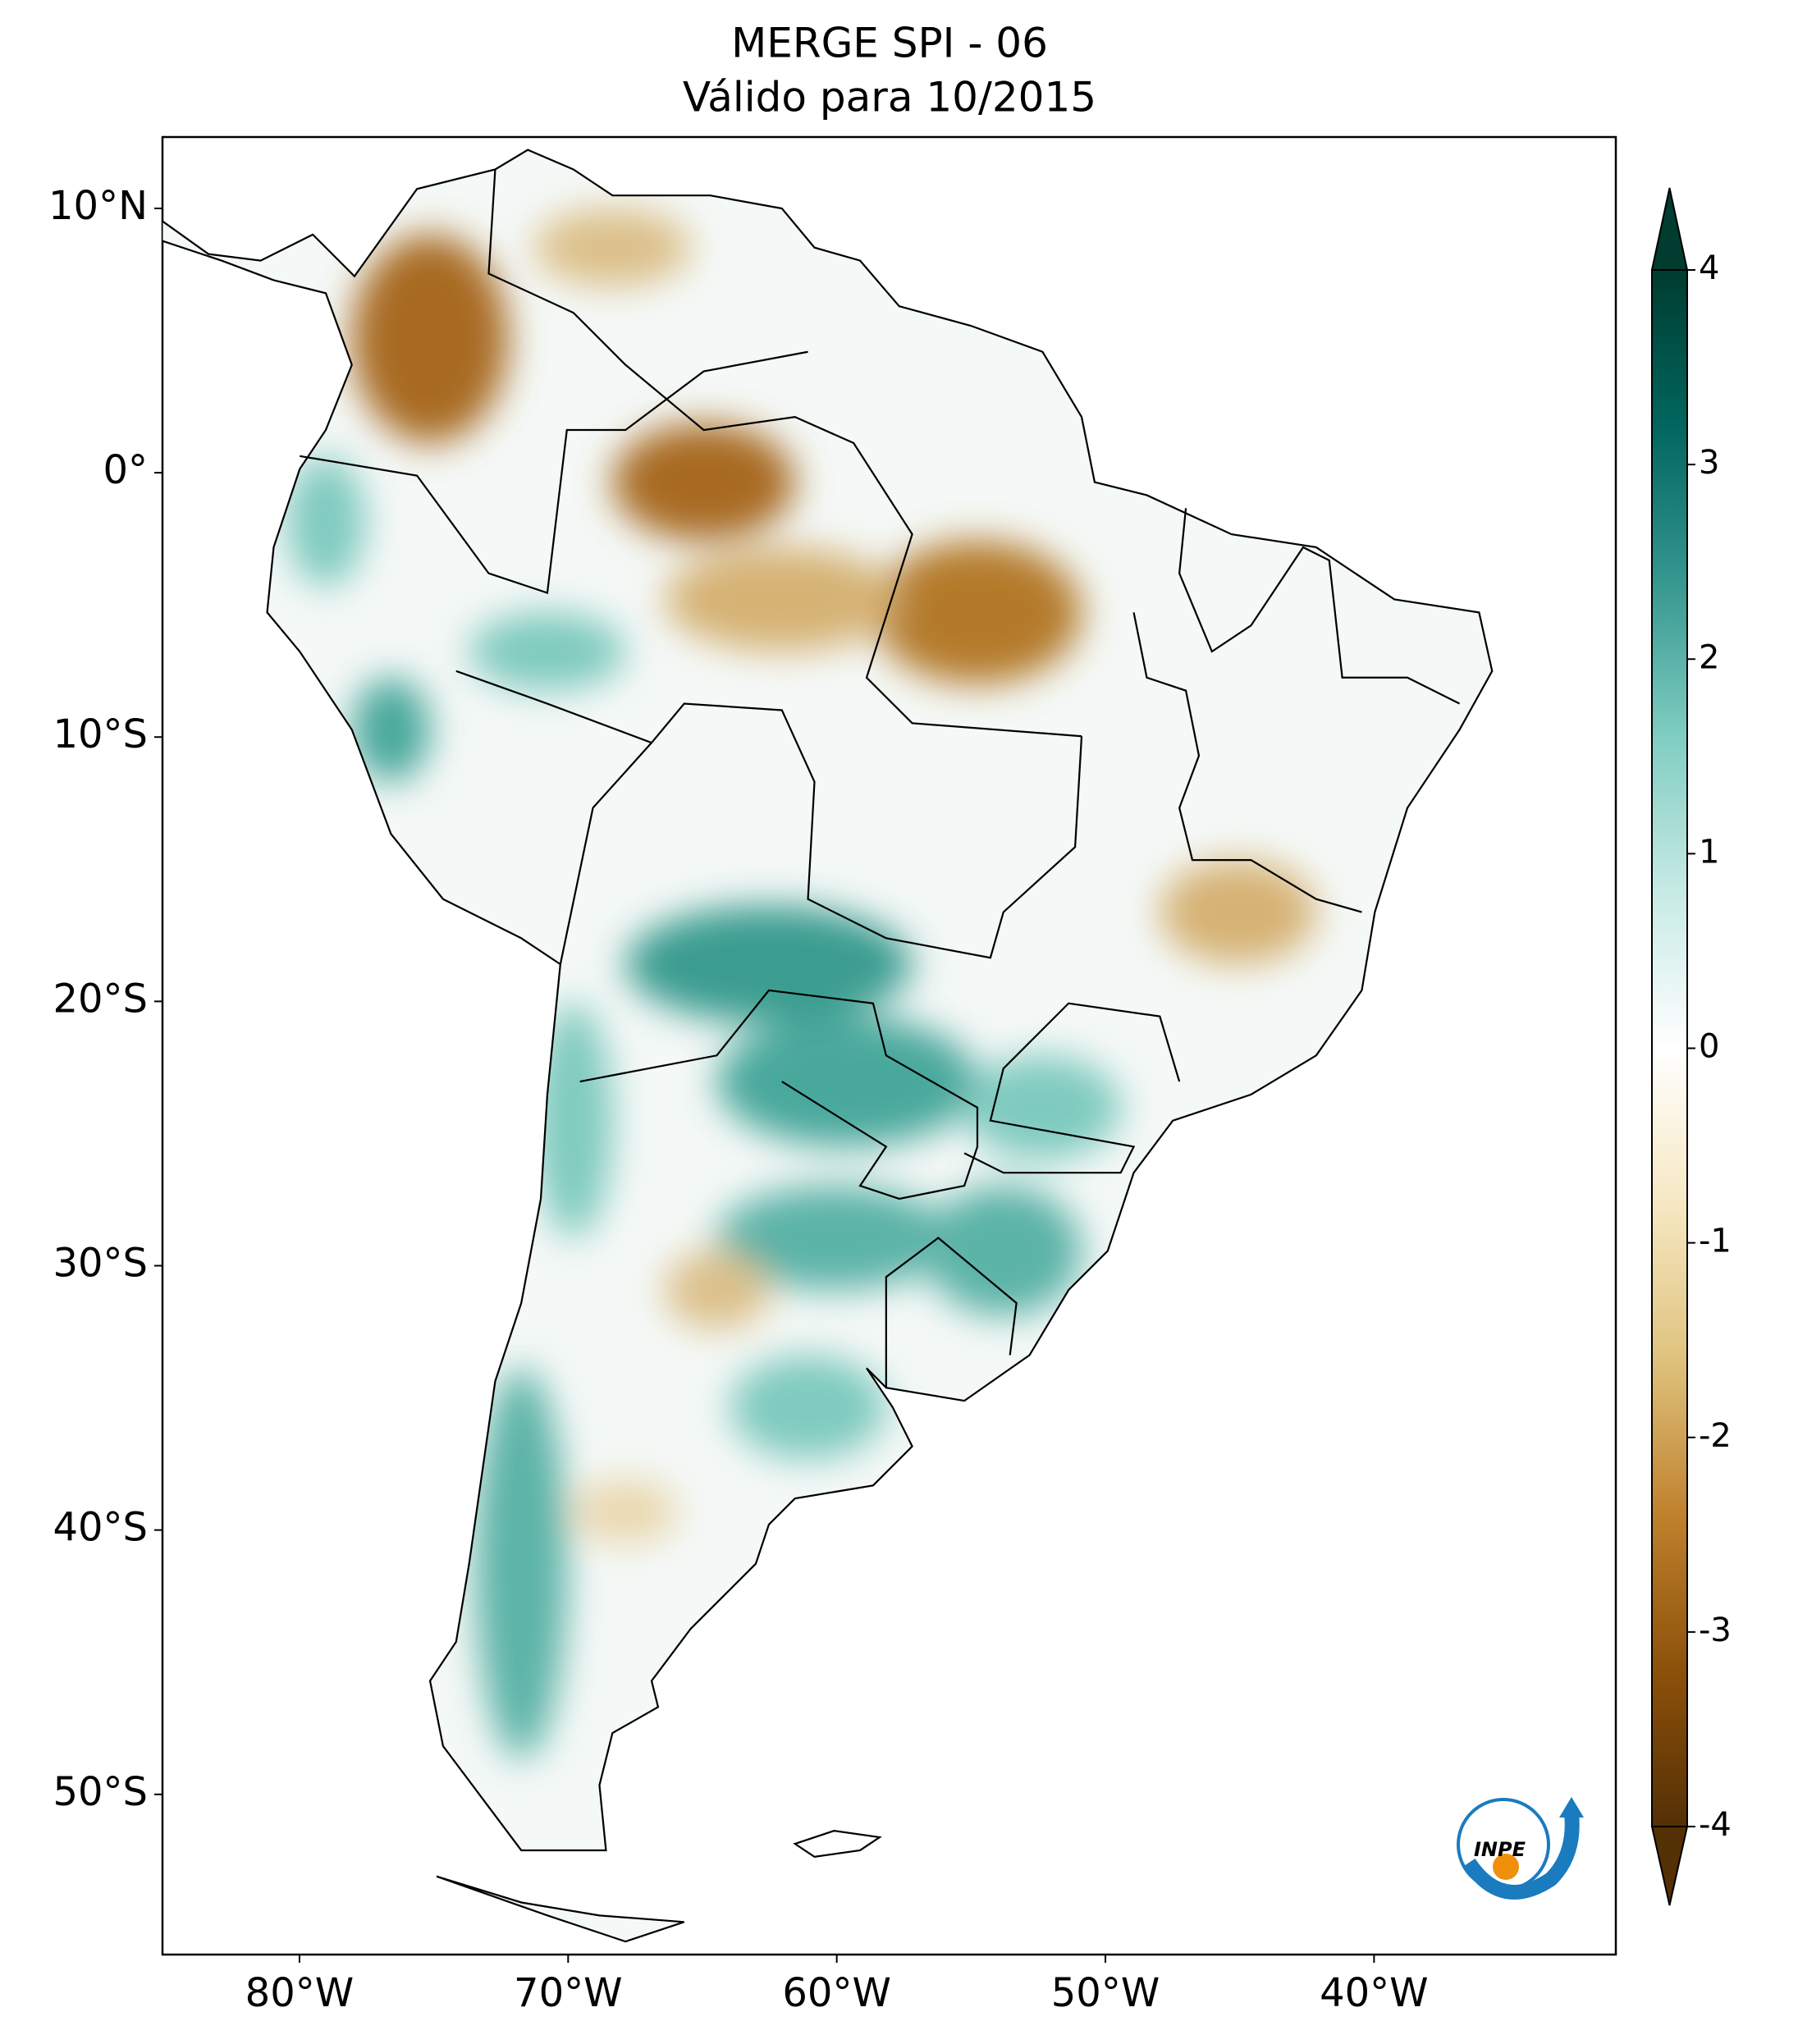  What do you see at coordinates (100, 1528) in the screenshot?
I see `y-tick-label: 40°S` at bounding box center [100, 1528].